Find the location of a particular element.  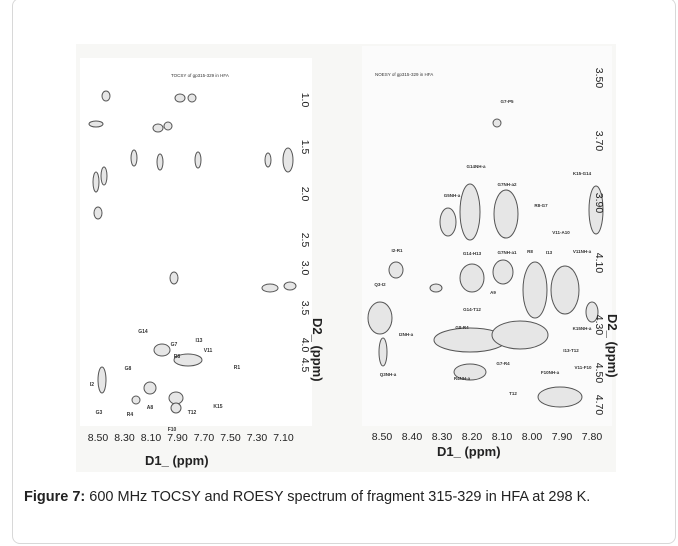

peak-label: I2NH-a is located at coordinates (406, 334).